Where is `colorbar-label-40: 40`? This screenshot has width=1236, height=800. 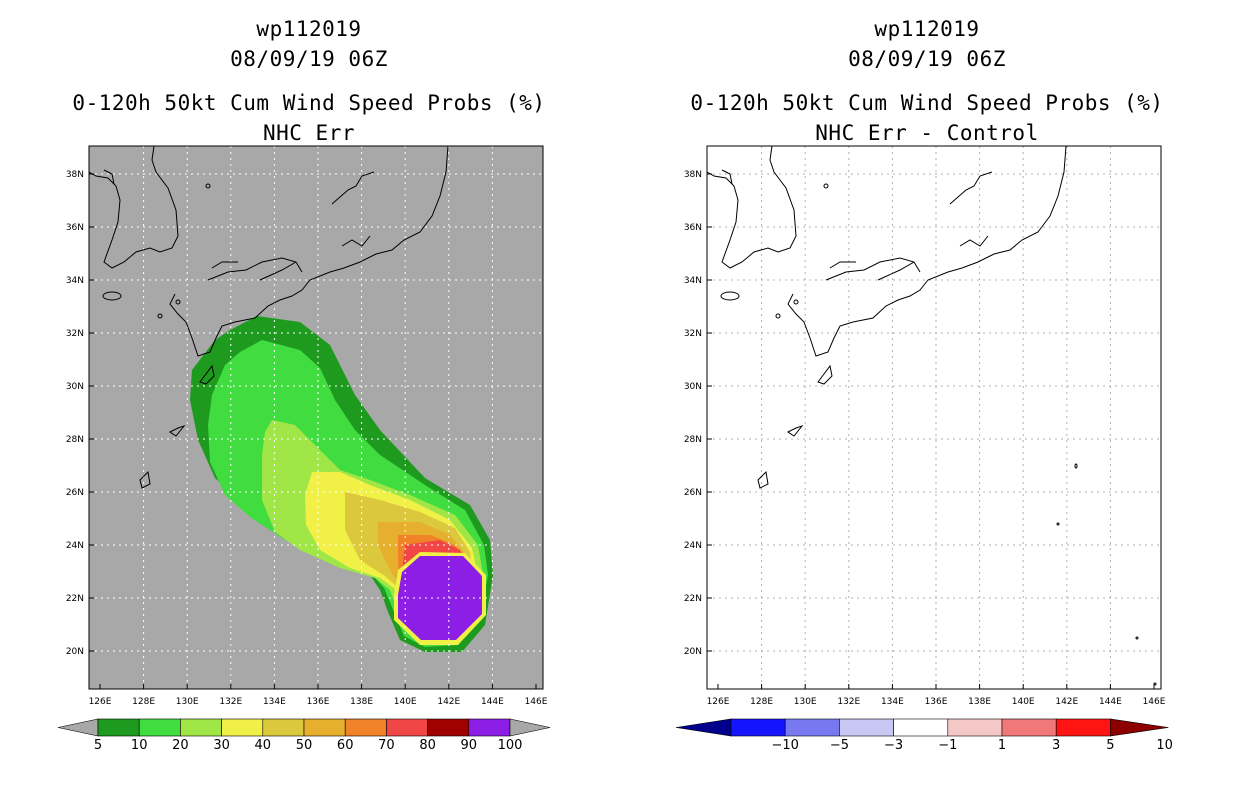 colorbar-label-40: 40 is located at coordinates (263, 745).